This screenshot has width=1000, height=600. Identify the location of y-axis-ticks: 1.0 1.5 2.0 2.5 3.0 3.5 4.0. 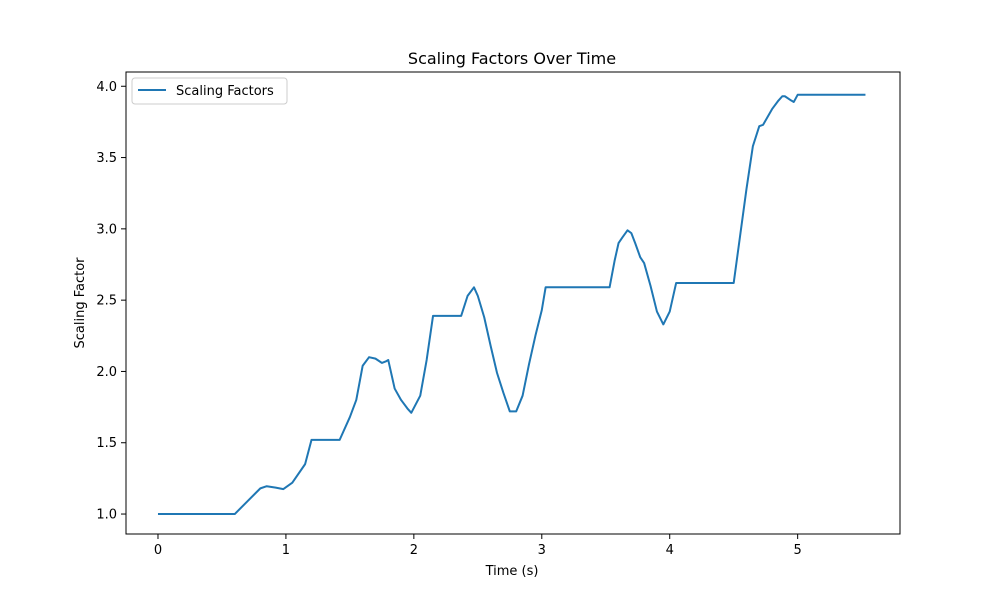
(111, 301).